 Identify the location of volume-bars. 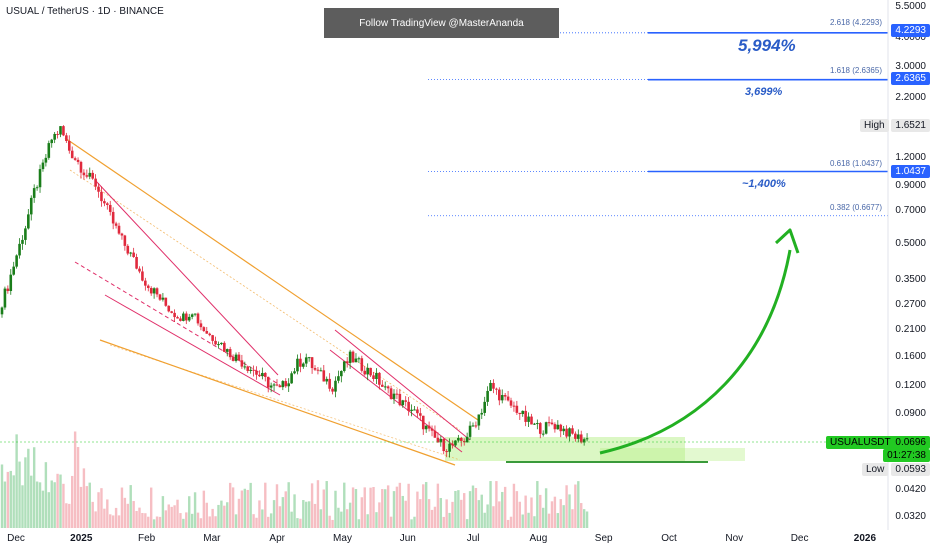
(294, 479).